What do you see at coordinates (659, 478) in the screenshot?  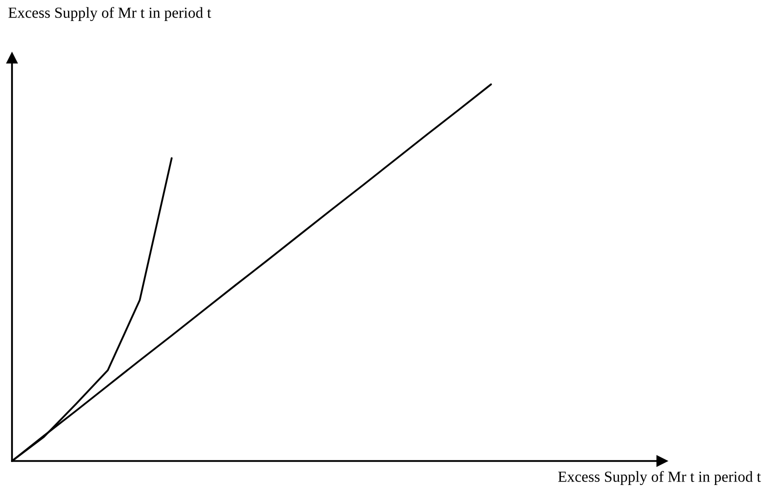 I see `x-axis-title: Excess Supply of Mr t in period t` at bounding box center [659, 478].